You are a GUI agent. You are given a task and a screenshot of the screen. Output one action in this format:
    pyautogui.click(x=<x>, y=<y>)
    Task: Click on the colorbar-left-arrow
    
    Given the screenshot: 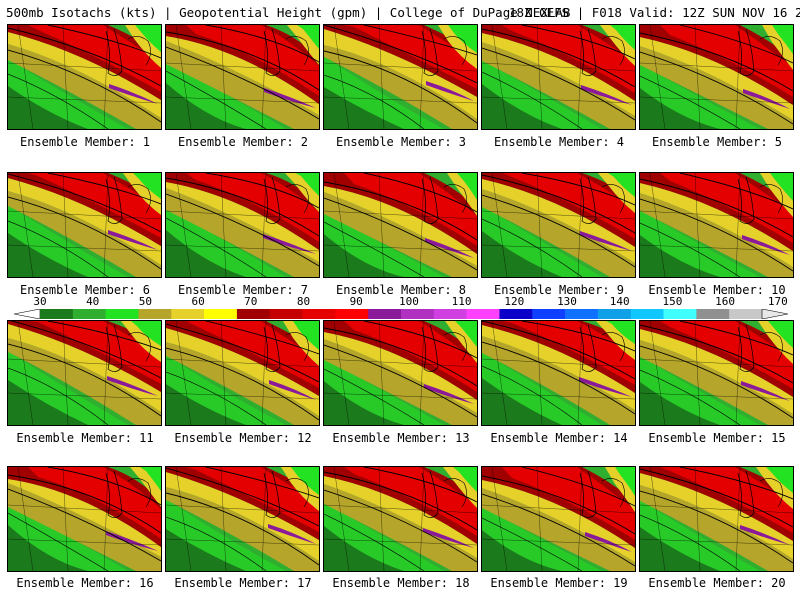 What is the action you would take?
    pyautogui.click(x=27, y=314)
    